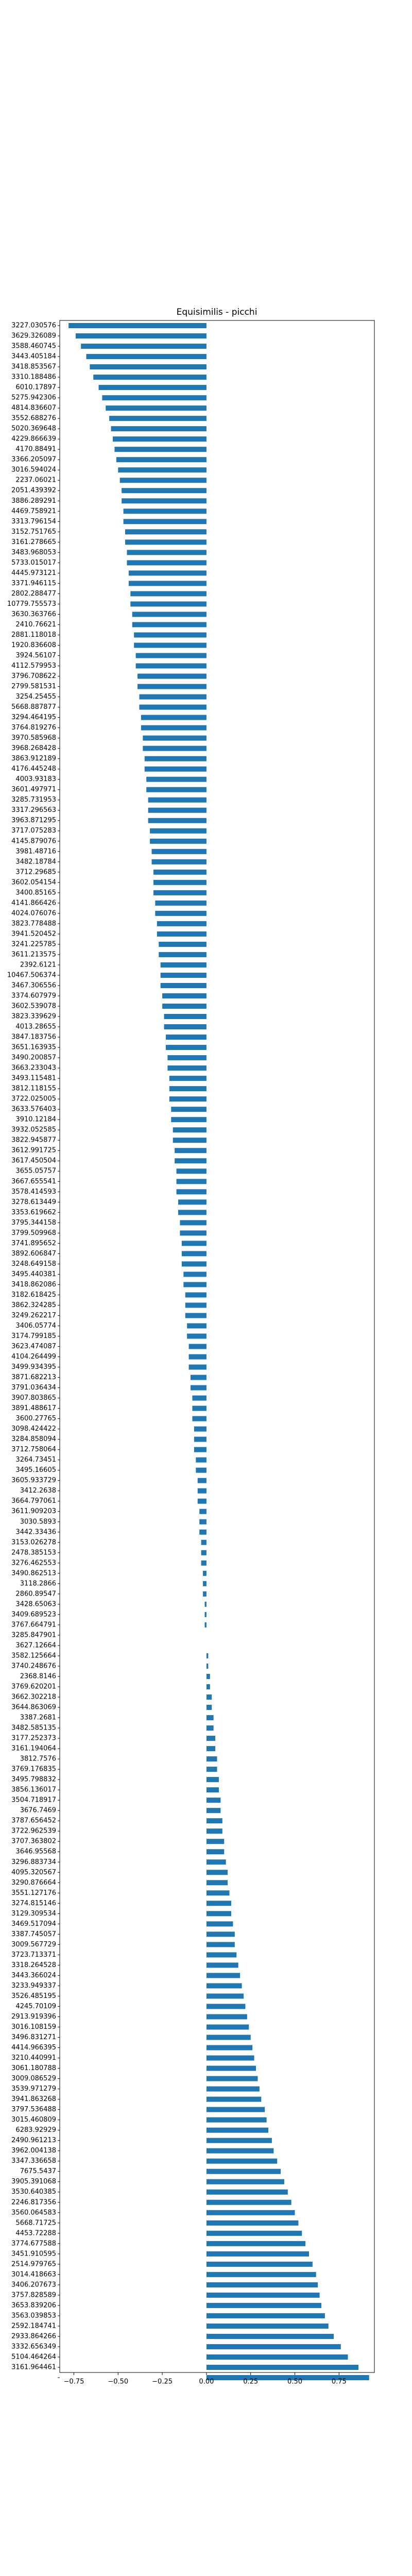 Image resolution: width=412 pixels, height=2576 pixels. I want to click on y-tick-label: 3412.2638, so click(38, 1491).